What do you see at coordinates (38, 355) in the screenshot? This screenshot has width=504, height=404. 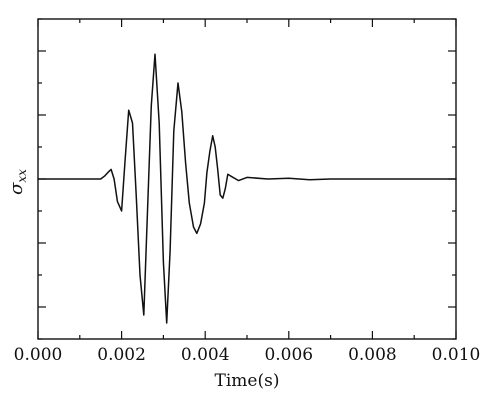 I see `x-tick-label: 0.000` at bounding box center [38, 355].